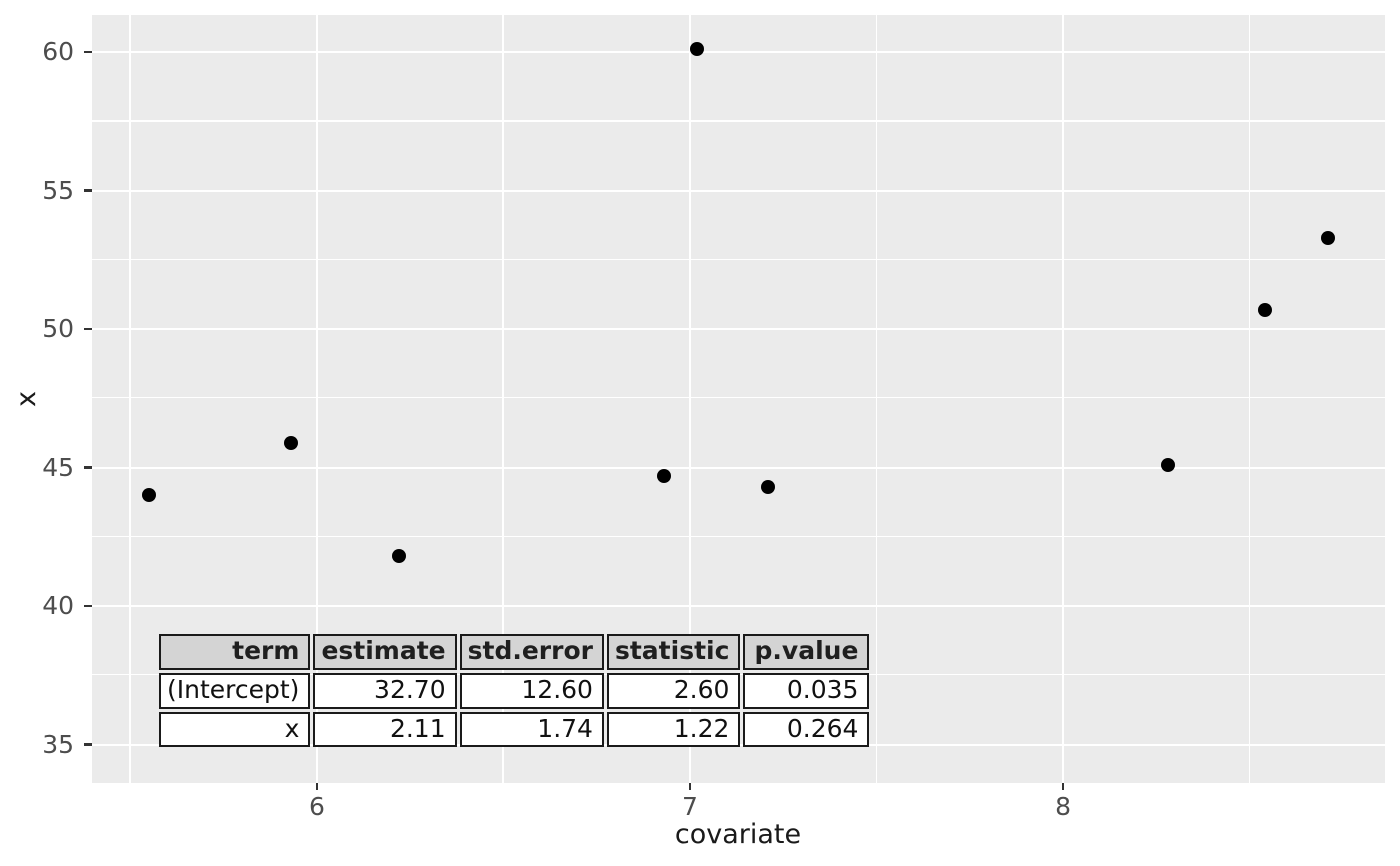 This screenshot has width=1400, height=866. Describe the element at coordinates (235, 652) in the screenshot. I see `table-header-cell: term` at that location.